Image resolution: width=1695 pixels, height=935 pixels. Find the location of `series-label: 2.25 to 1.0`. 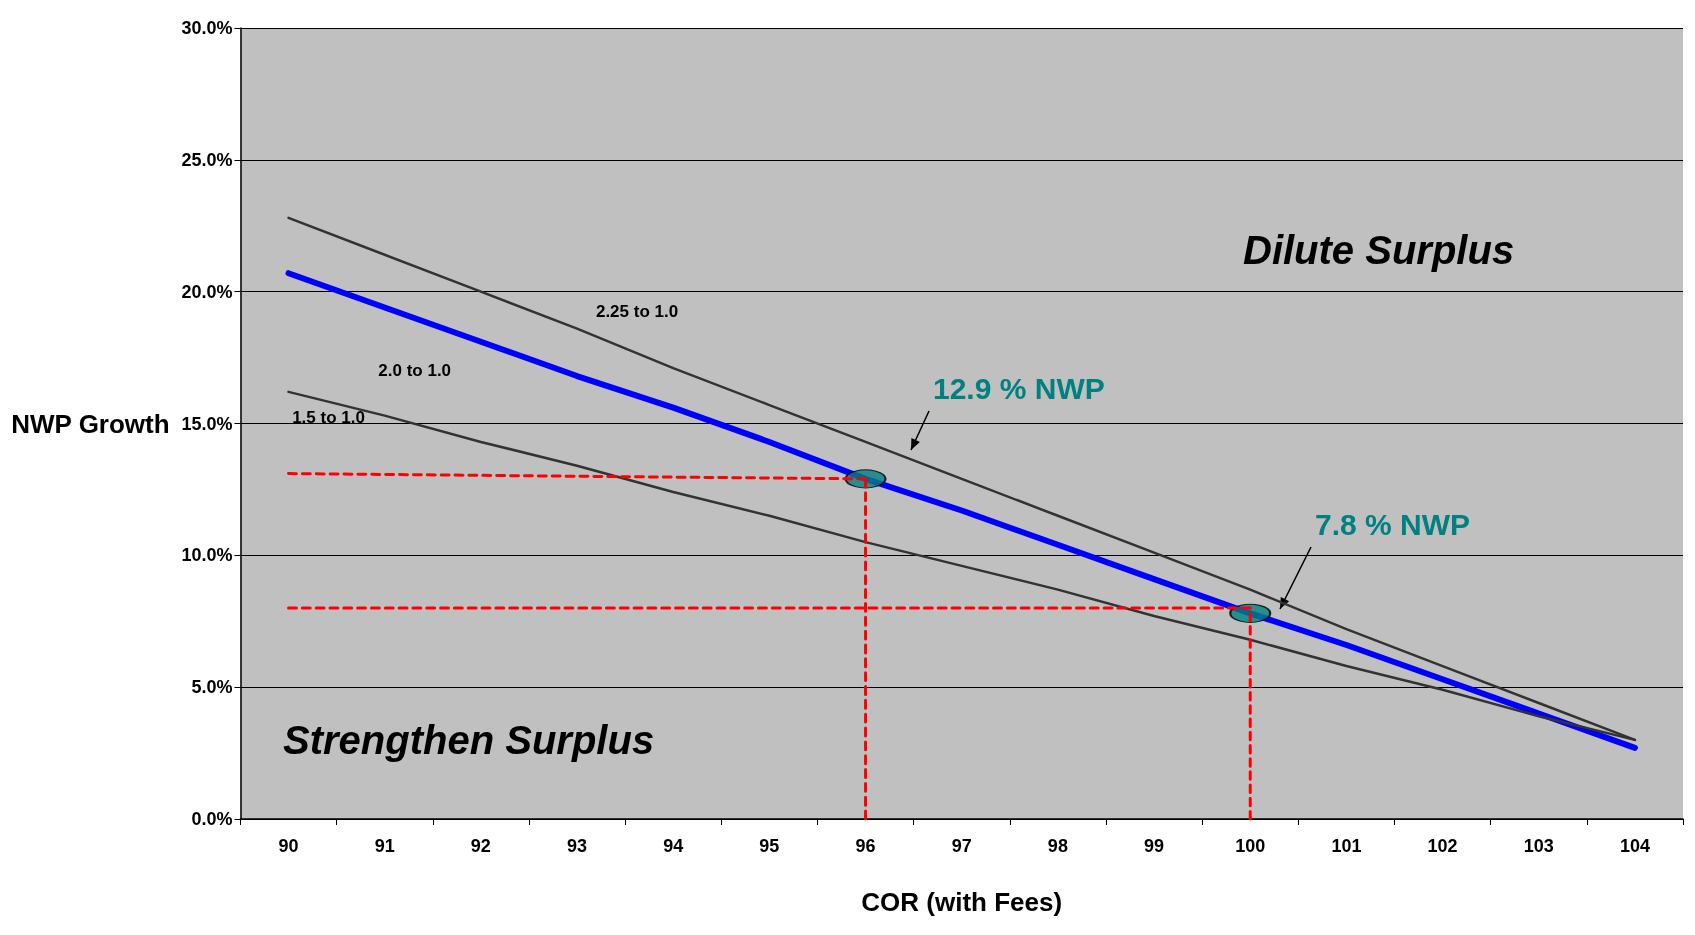

series-label: 2.25 to 1.0 is located at coordinates (637, 311).